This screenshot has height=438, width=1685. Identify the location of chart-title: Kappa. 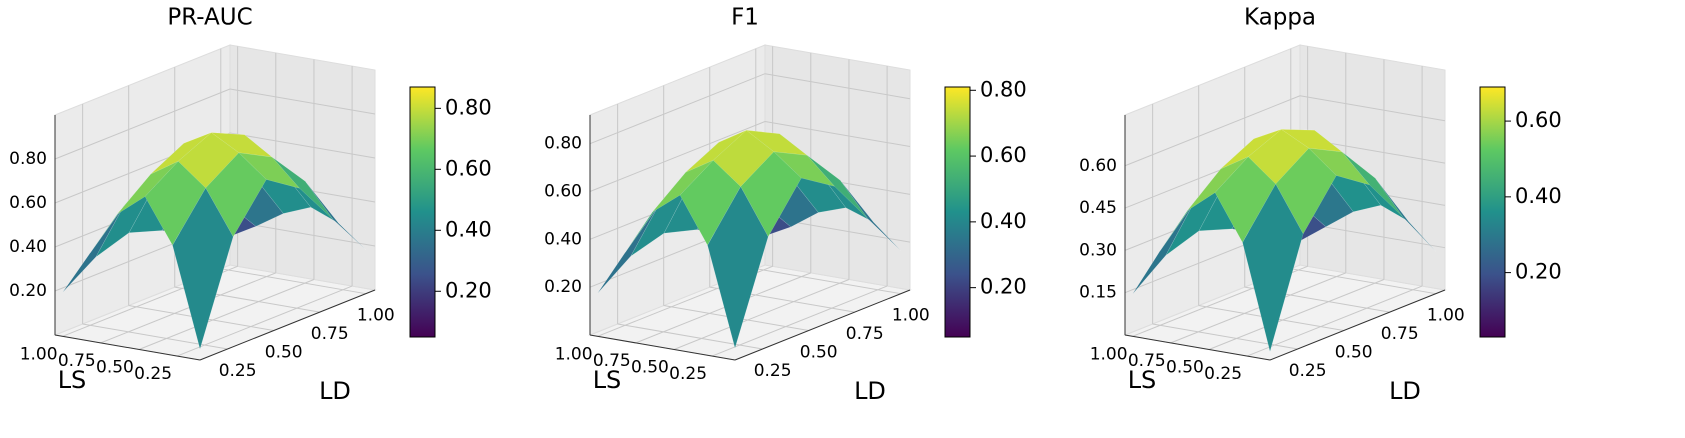
(1280, 18).